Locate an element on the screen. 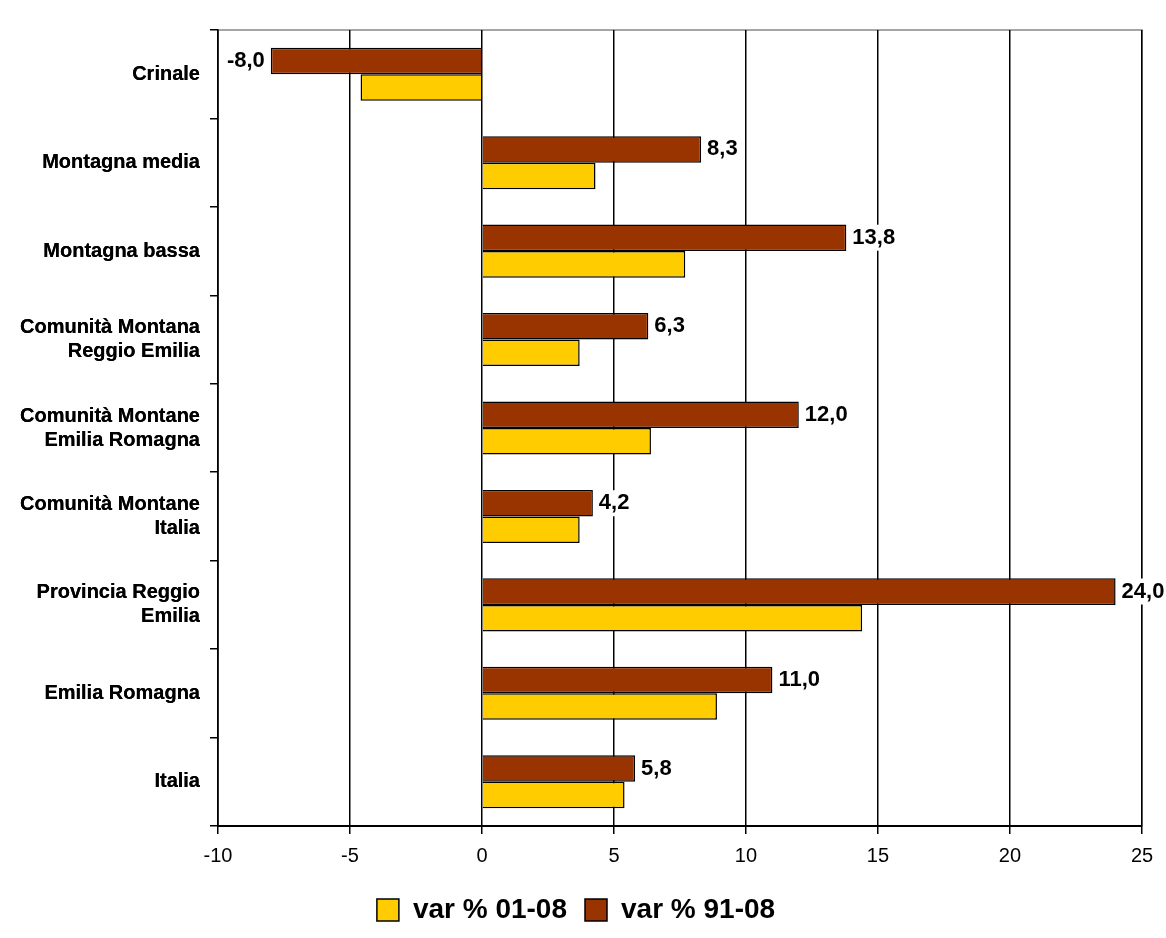 Image resolution: width=1166 pixels, height=938 pixels. x-tick-label: -5 is located at coordinates (350, 854).